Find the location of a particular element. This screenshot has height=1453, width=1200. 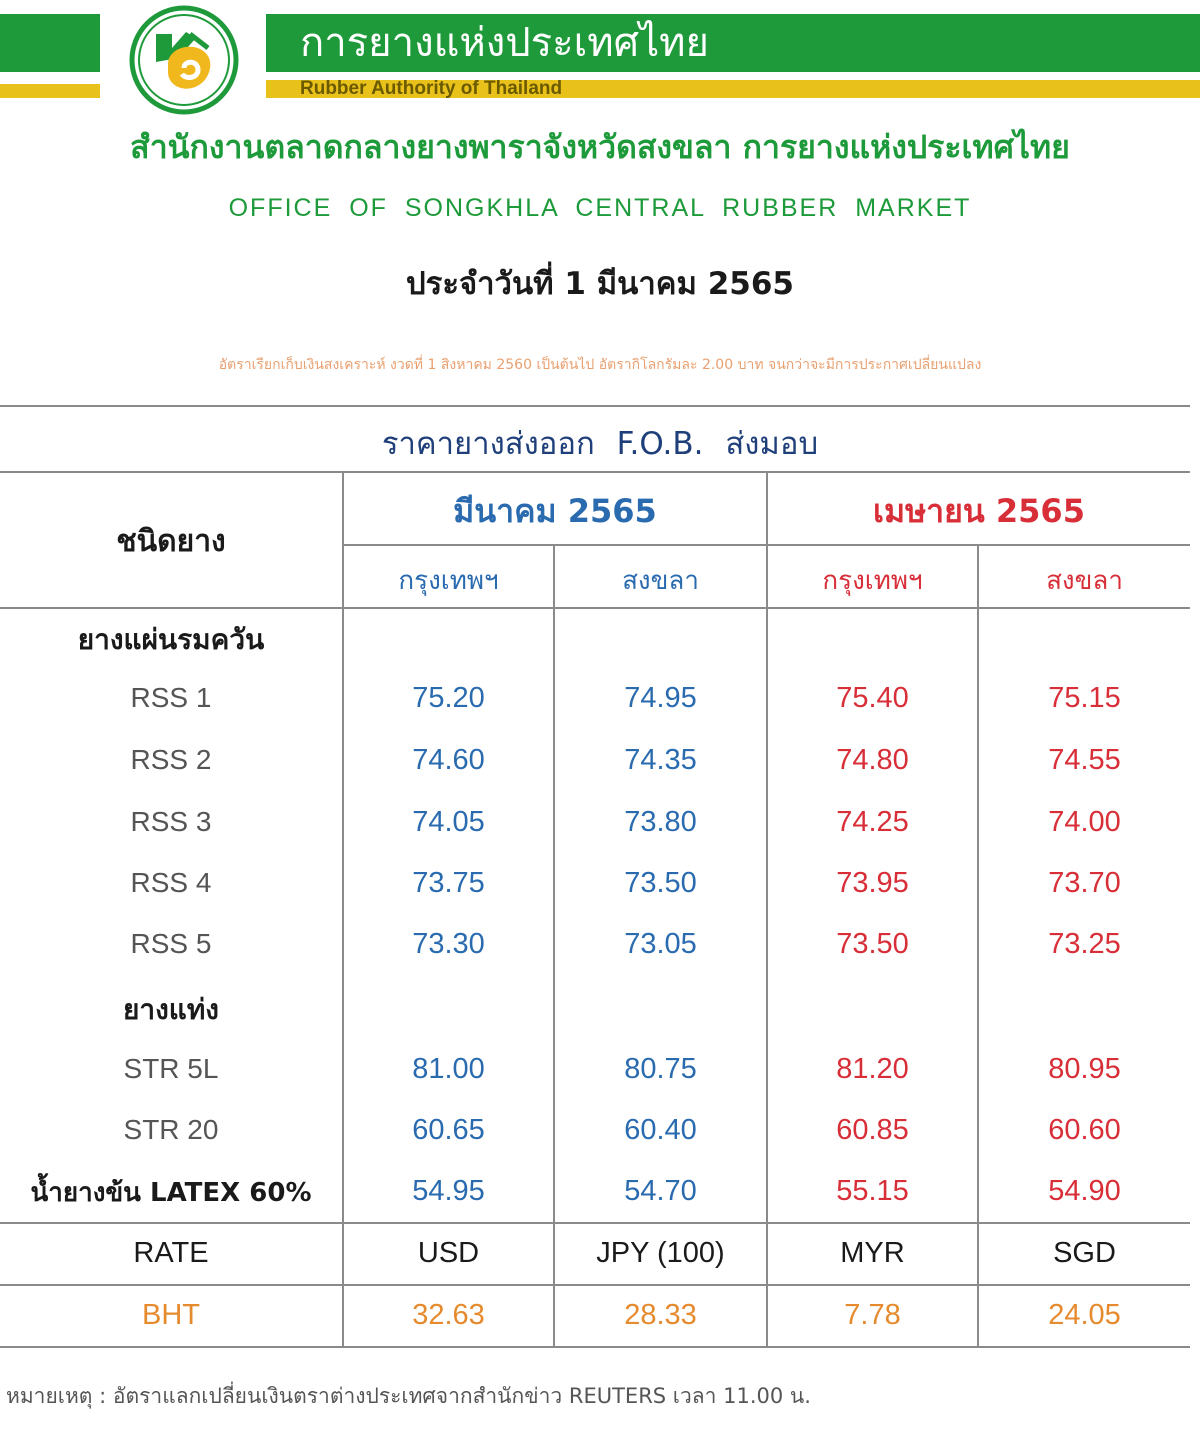

price-cell: 73.25 is located at coordinates (1084, 944).